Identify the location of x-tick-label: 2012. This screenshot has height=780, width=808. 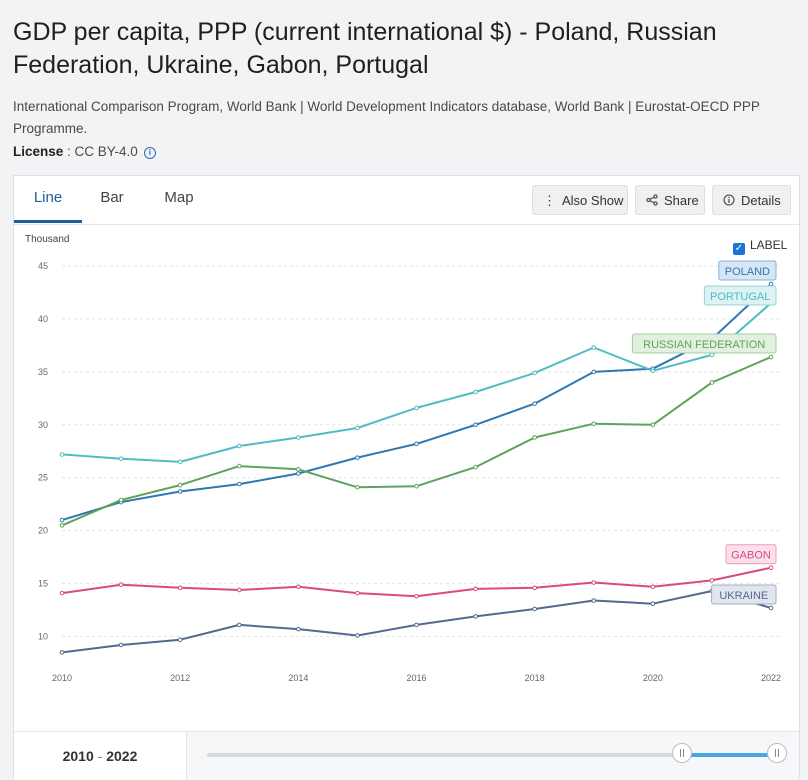
(180, 678).